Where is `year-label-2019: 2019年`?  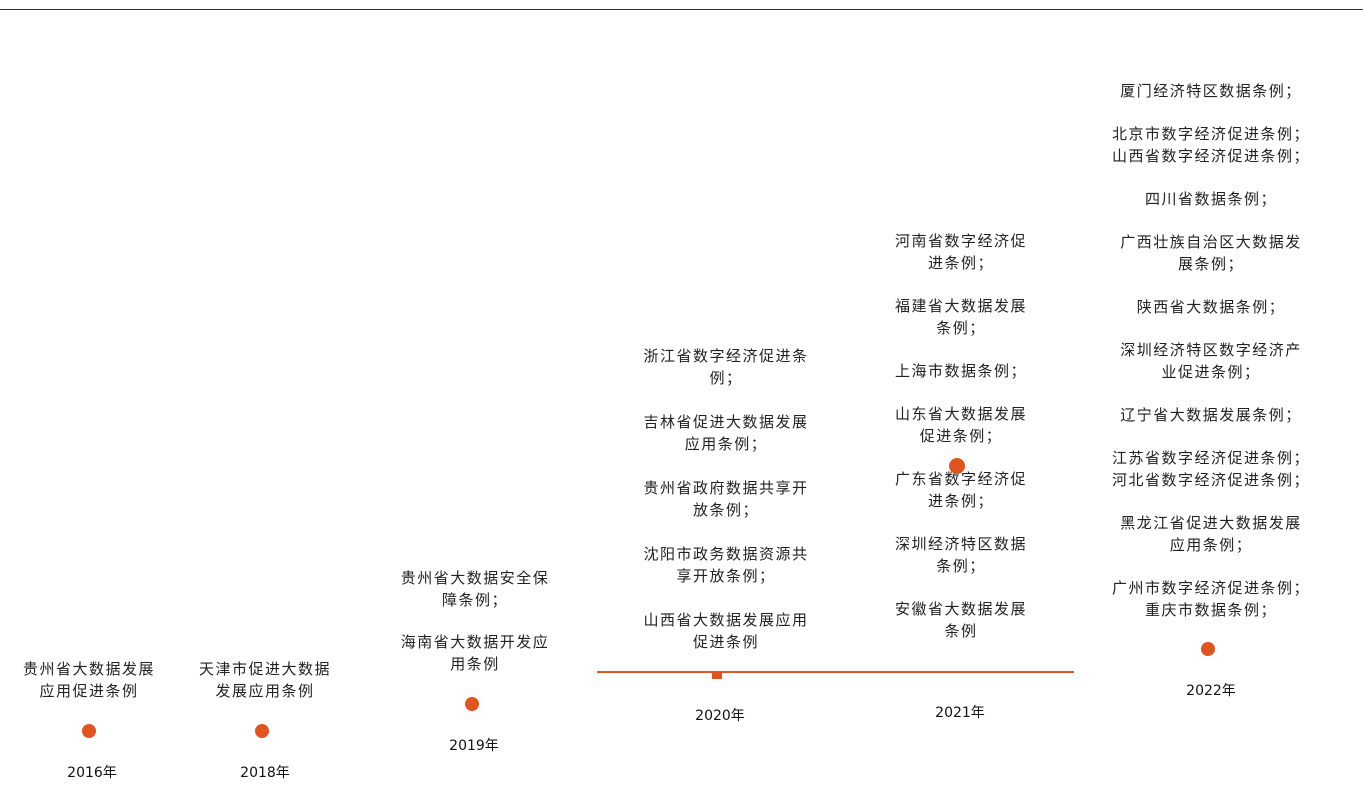
year-label-2019: 2019年 is located at coordinates (474, 746).